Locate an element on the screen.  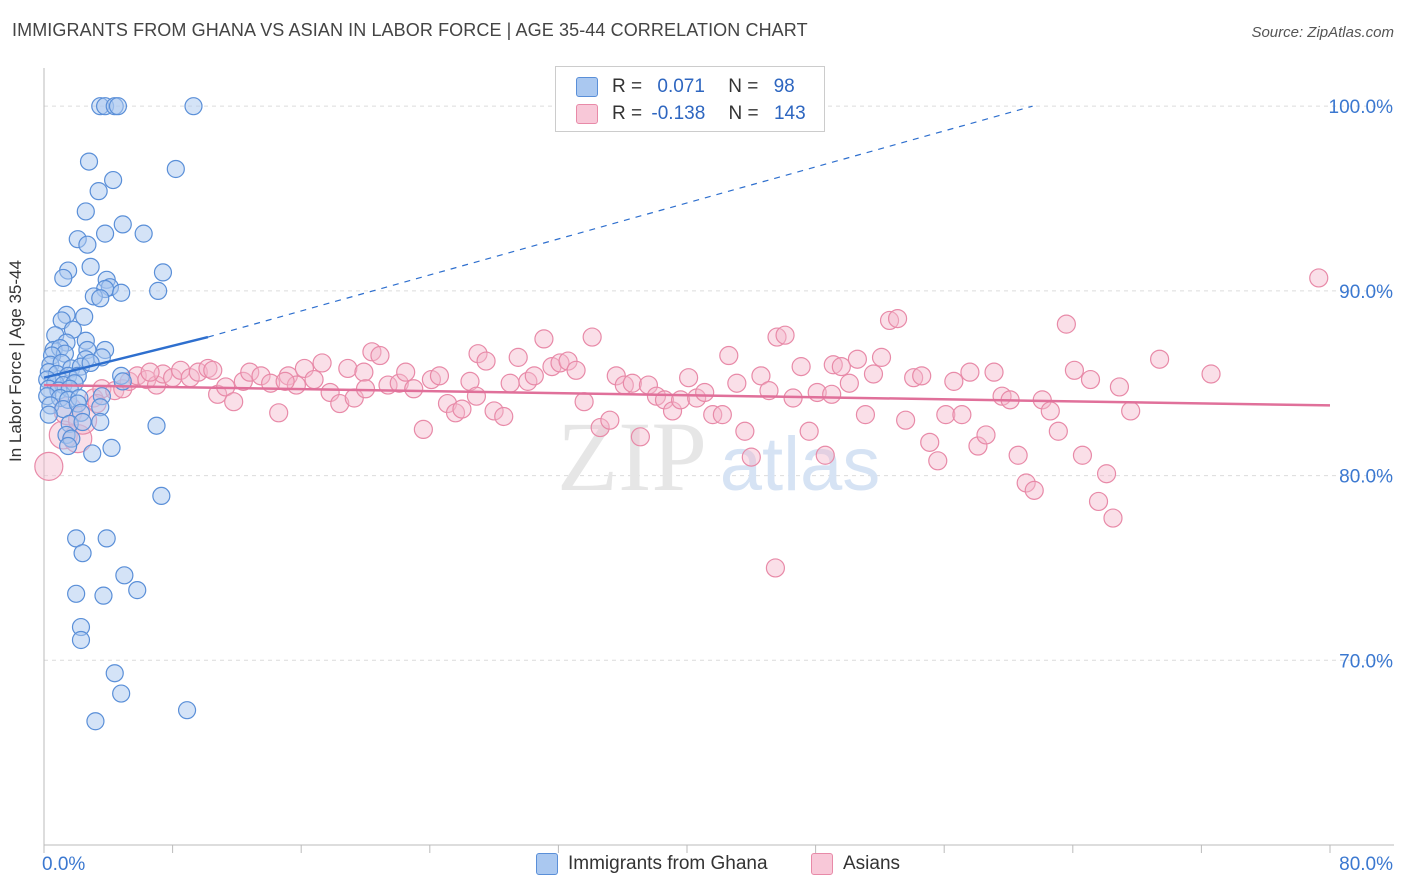
correlation-legend: R = 0.071 N = 98 R = -0.138 N = 143 is located at coordinates (690, 99).